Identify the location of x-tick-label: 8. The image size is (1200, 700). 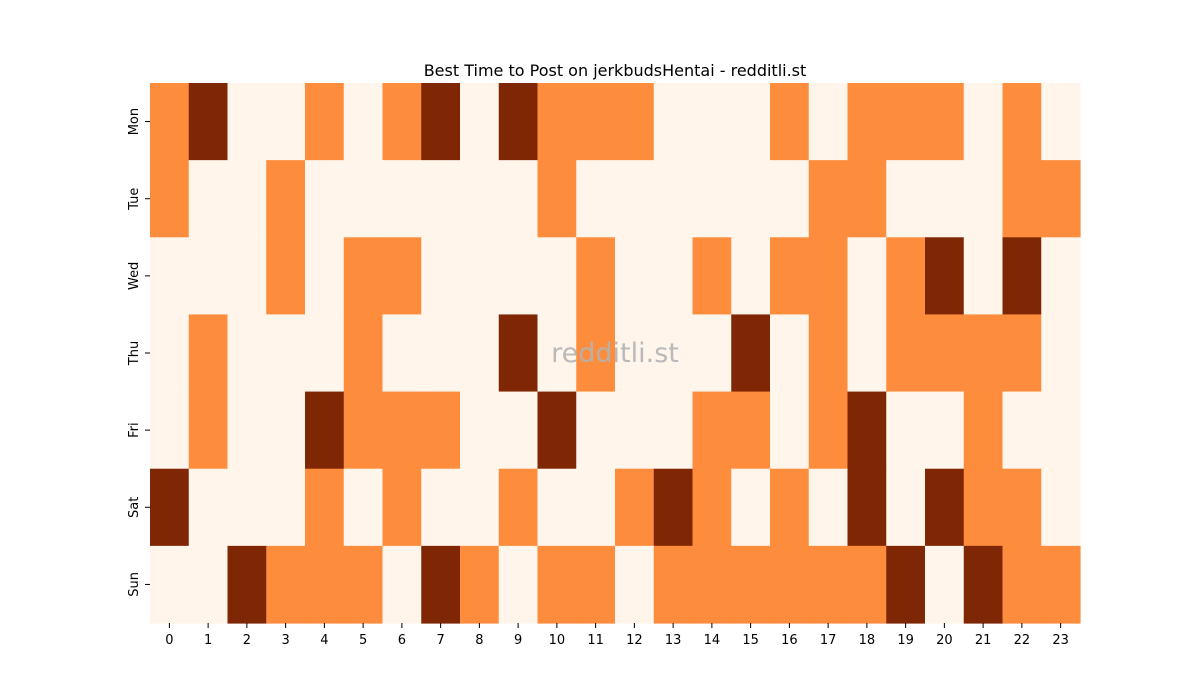
(479, 640).